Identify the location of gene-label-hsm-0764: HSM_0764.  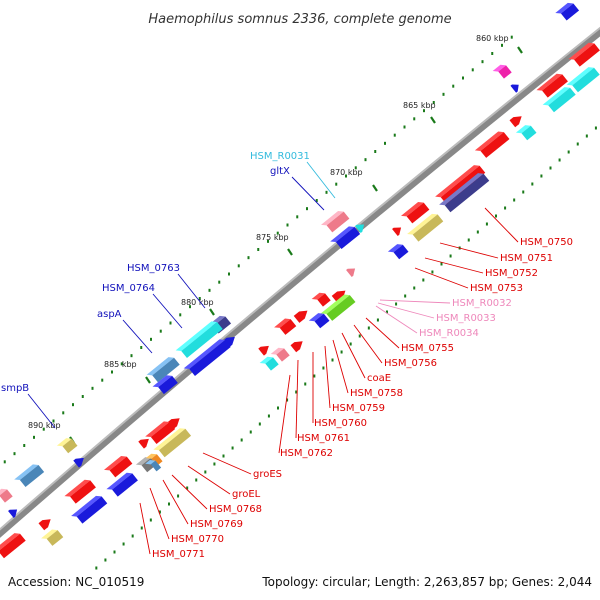
(128, 288).